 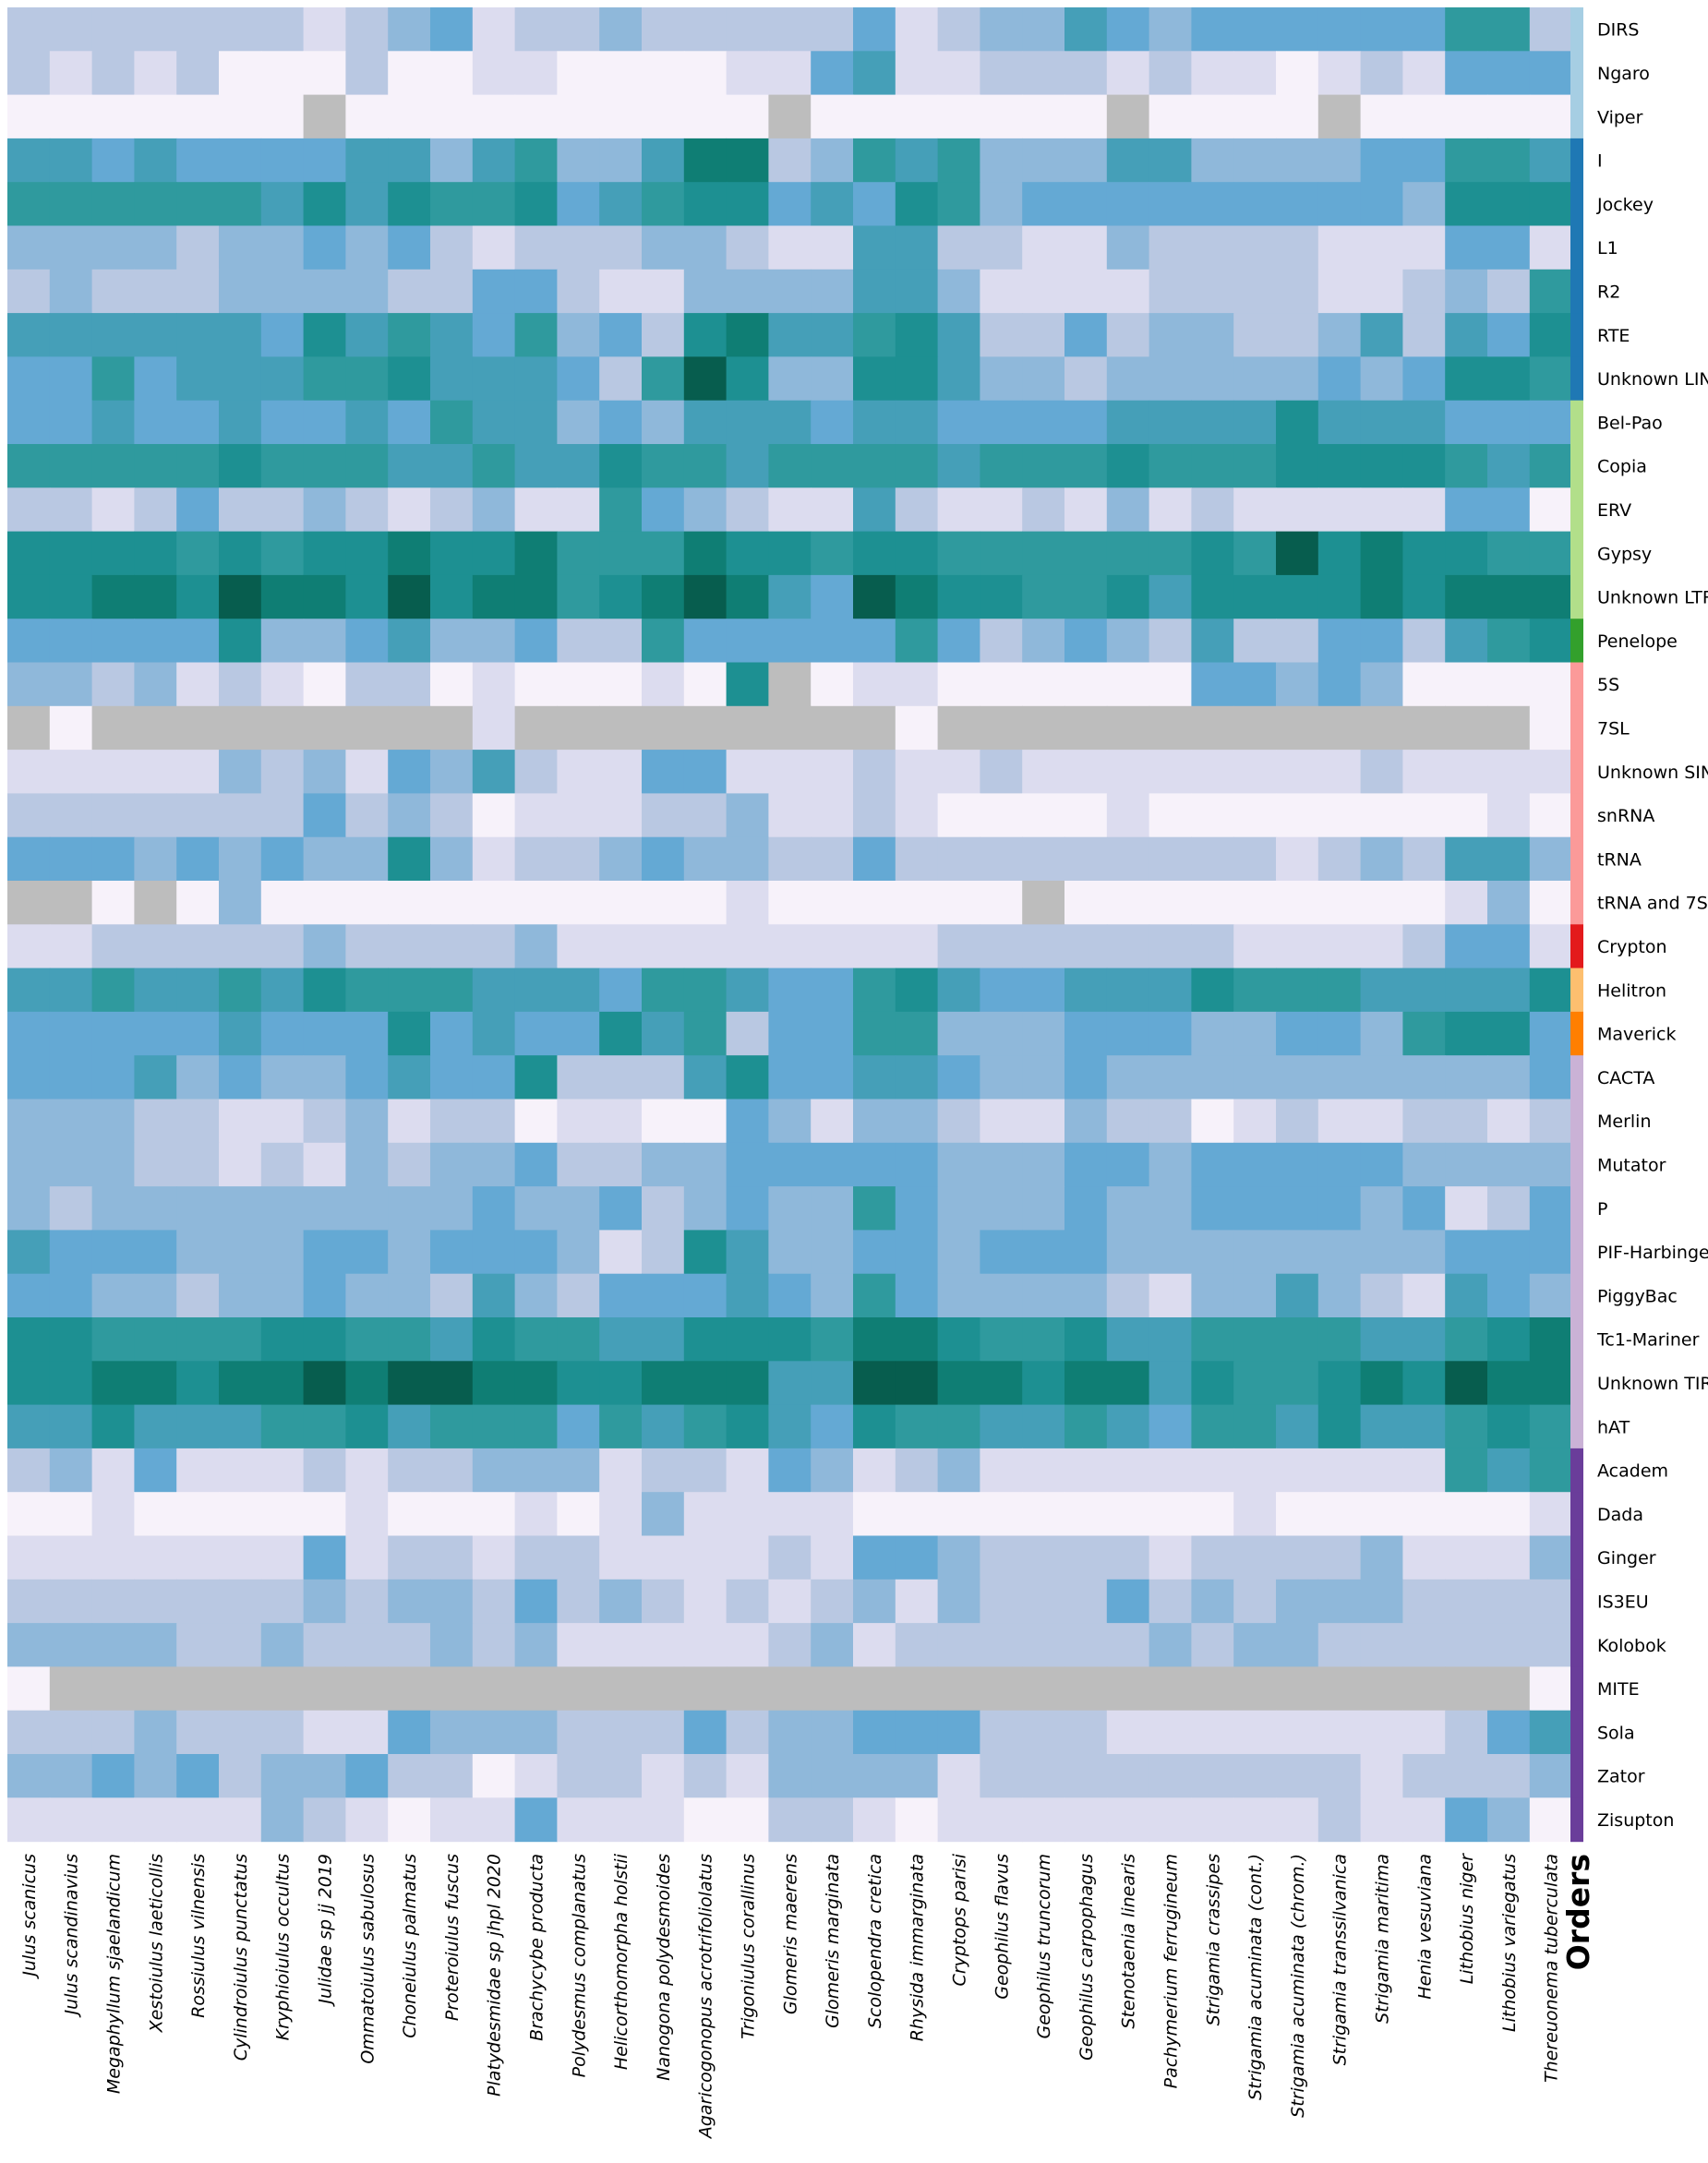 I want to click on row-label: Tc1-Mariner, so click(x=1648, y=1340).